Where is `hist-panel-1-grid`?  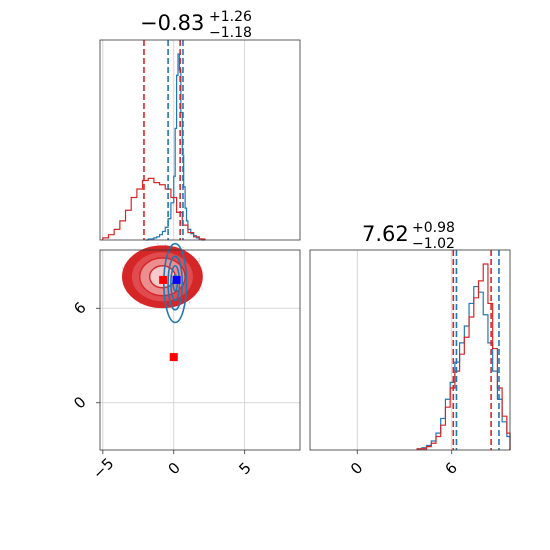
hist-panel-1-grid is located at coordinates (174, 140).